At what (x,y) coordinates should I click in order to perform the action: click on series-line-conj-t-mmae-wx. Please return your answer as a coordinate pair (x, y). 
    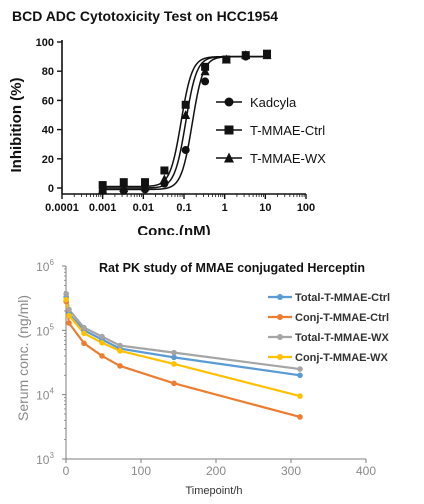
    Looking at the image, I should click on (183, 348).